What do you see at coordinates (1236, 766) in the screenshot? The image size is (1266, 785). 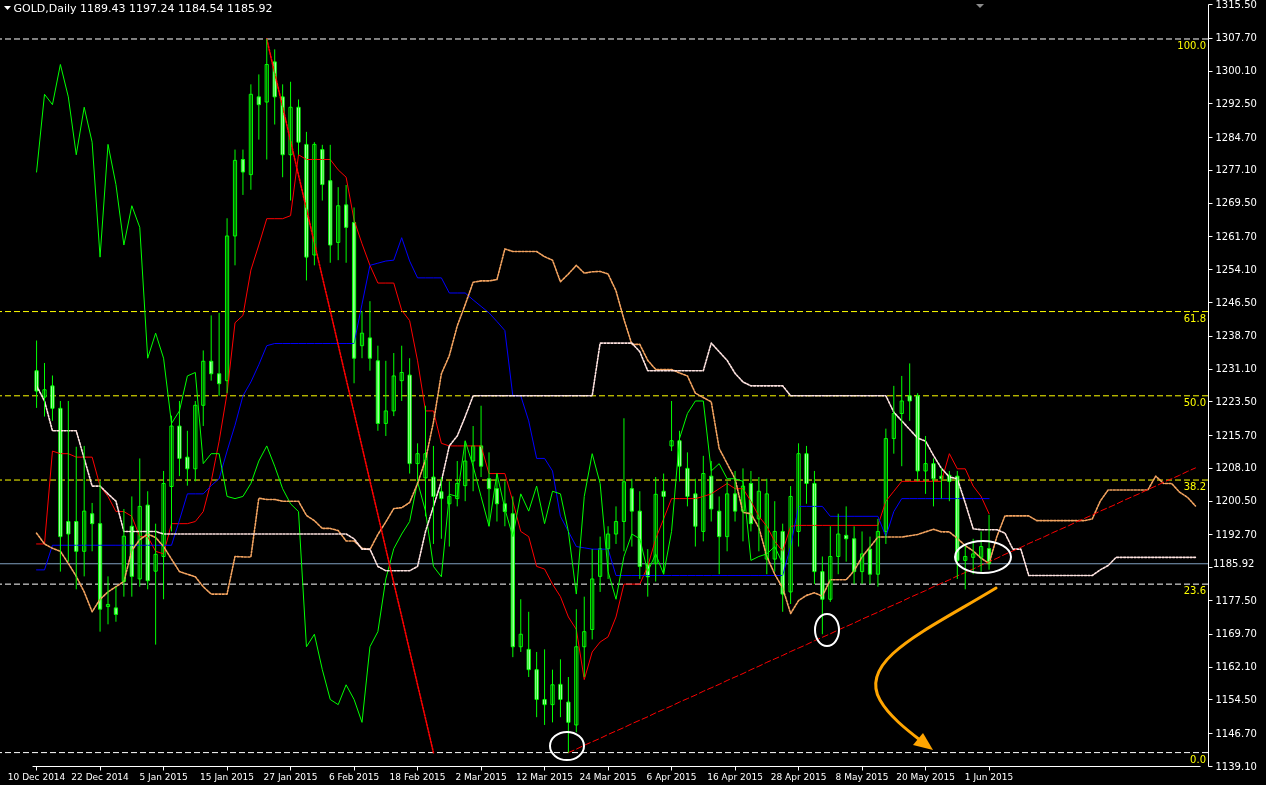 I see `y-tick-label: 1139.10` at bounding box center [1236, 766].